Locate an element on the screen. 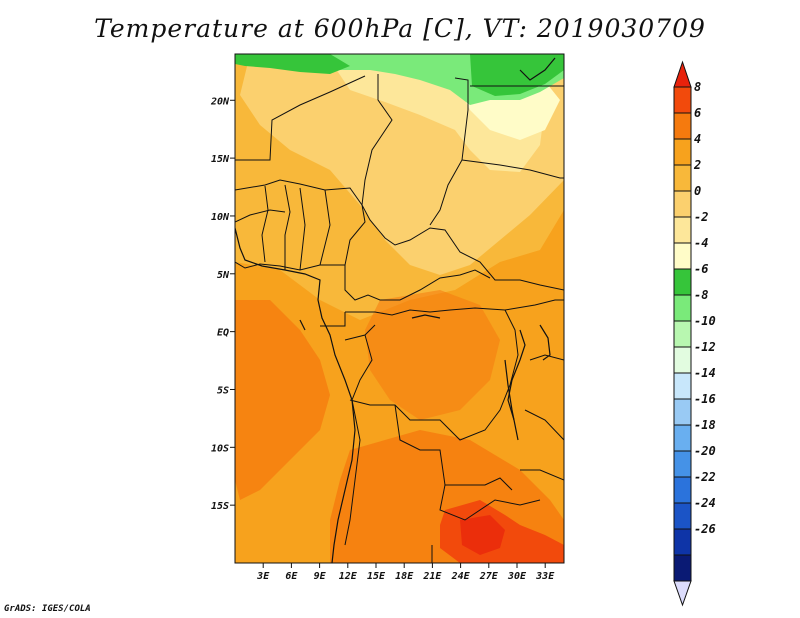  colorbar-label: -6 is located at coordinates (701, 269).